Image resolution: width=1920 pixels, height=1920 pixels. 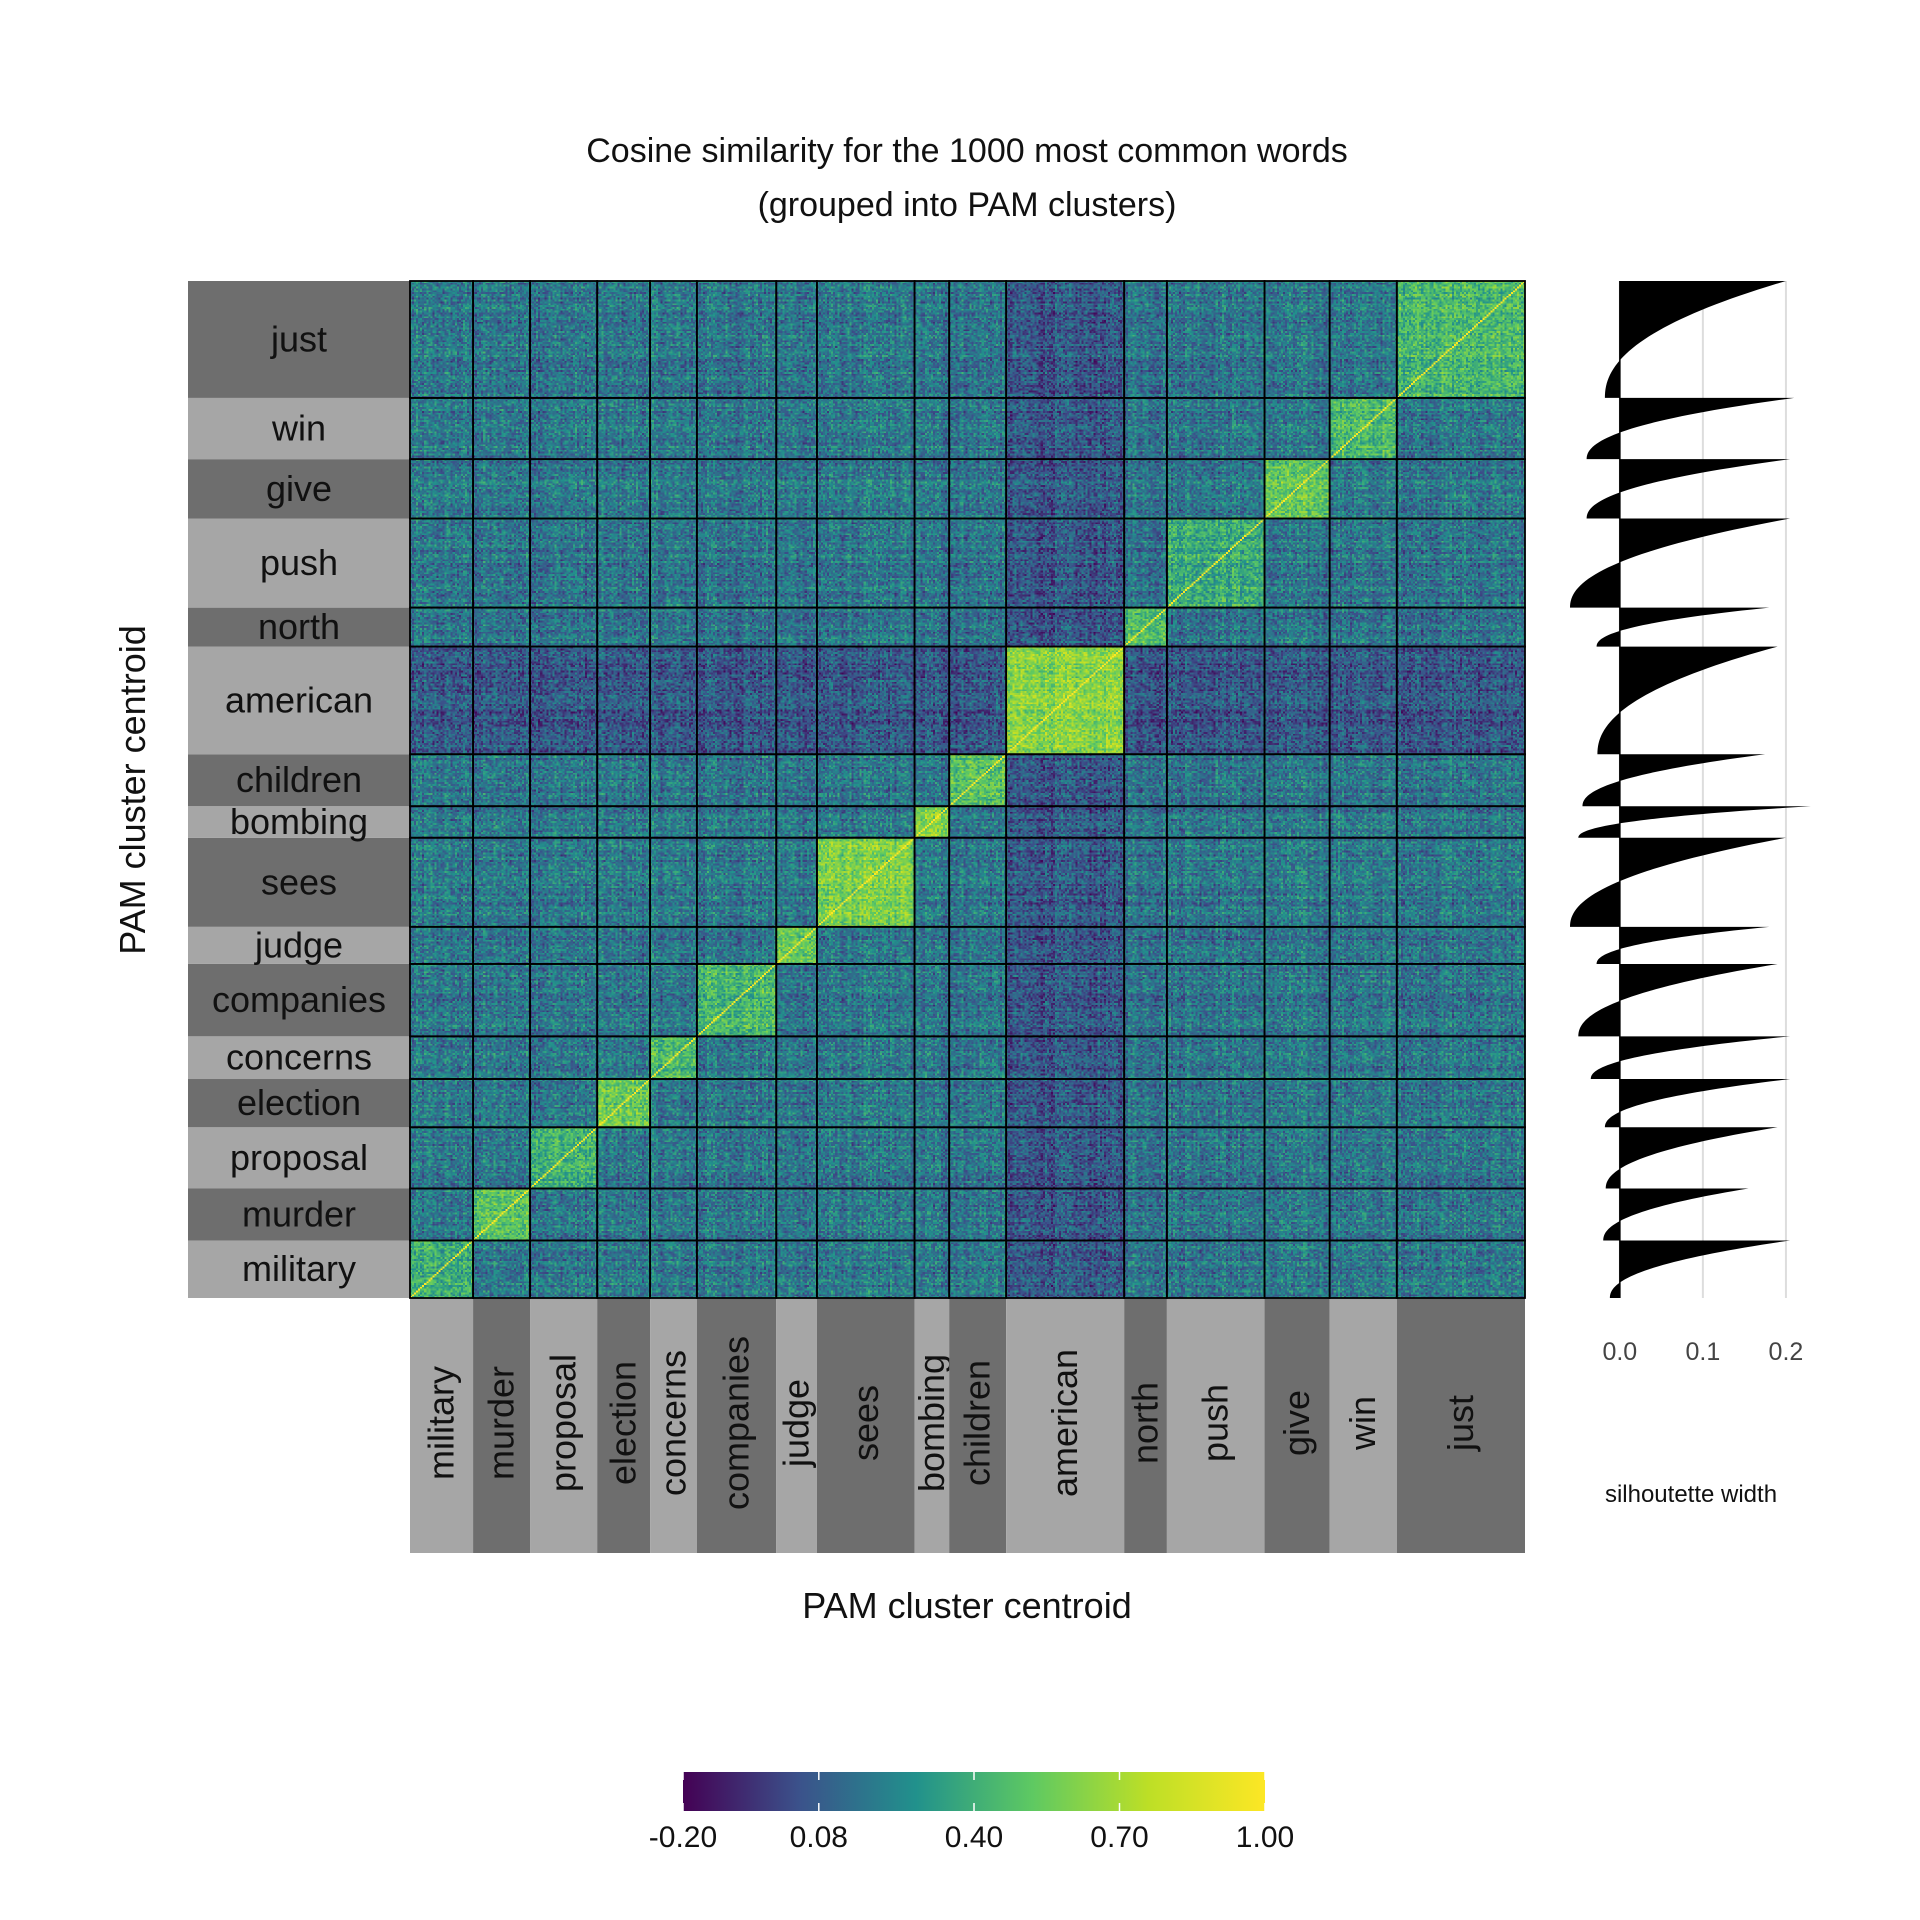 I want to click on silhouette-bars-push, so click(x=1680, y=563).